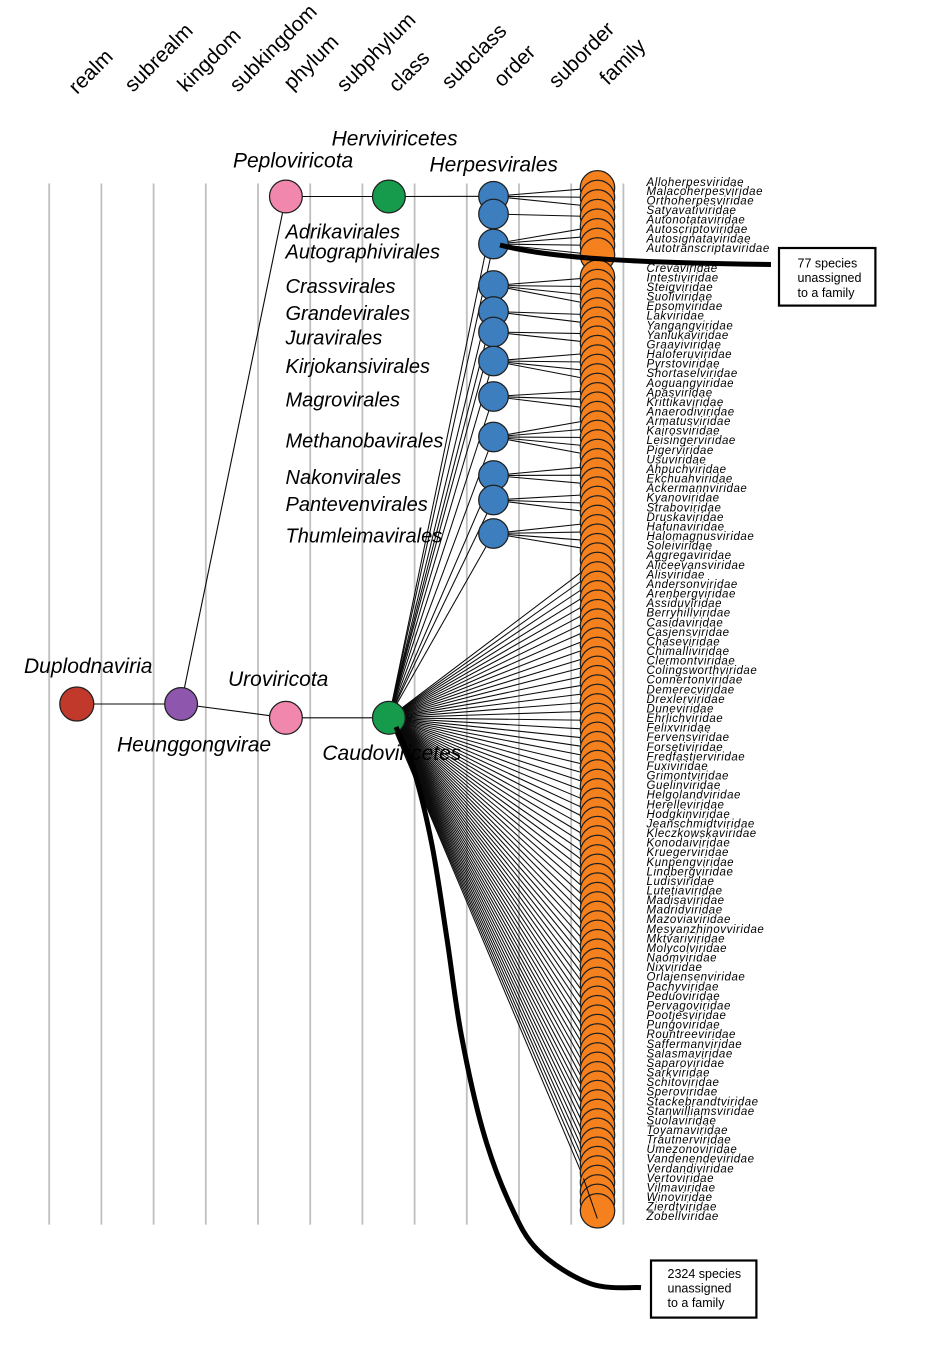 This screenshot has height=1347, width=930. What do you see at coordinates (365, 442) in the screenshot?
I see `svg-text: Methanobavirales` at bounding box center [365, 442].